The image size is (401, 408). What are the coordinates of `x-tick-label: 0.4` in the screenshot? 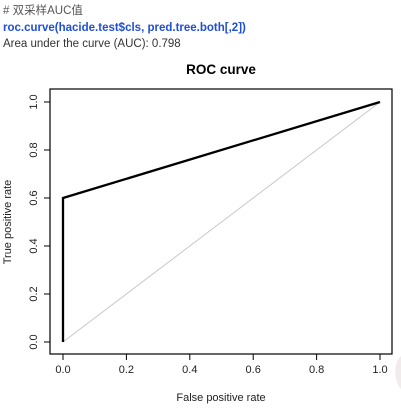 It's located at (189, 370).